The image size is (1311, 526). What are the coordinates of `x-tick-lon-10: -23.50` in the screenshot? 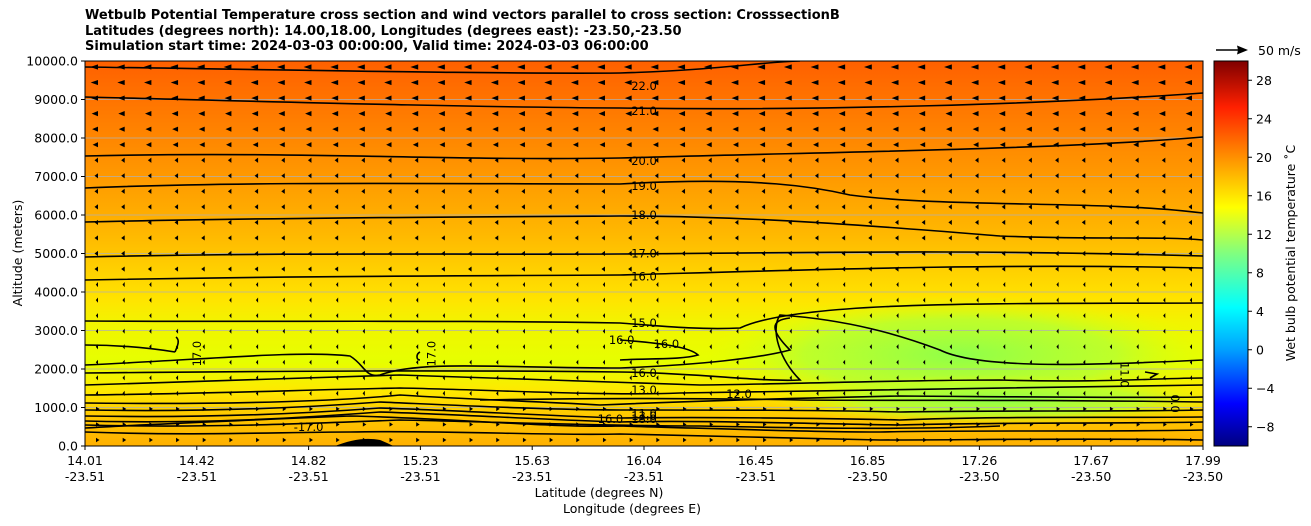 It's located at (1203, 476).